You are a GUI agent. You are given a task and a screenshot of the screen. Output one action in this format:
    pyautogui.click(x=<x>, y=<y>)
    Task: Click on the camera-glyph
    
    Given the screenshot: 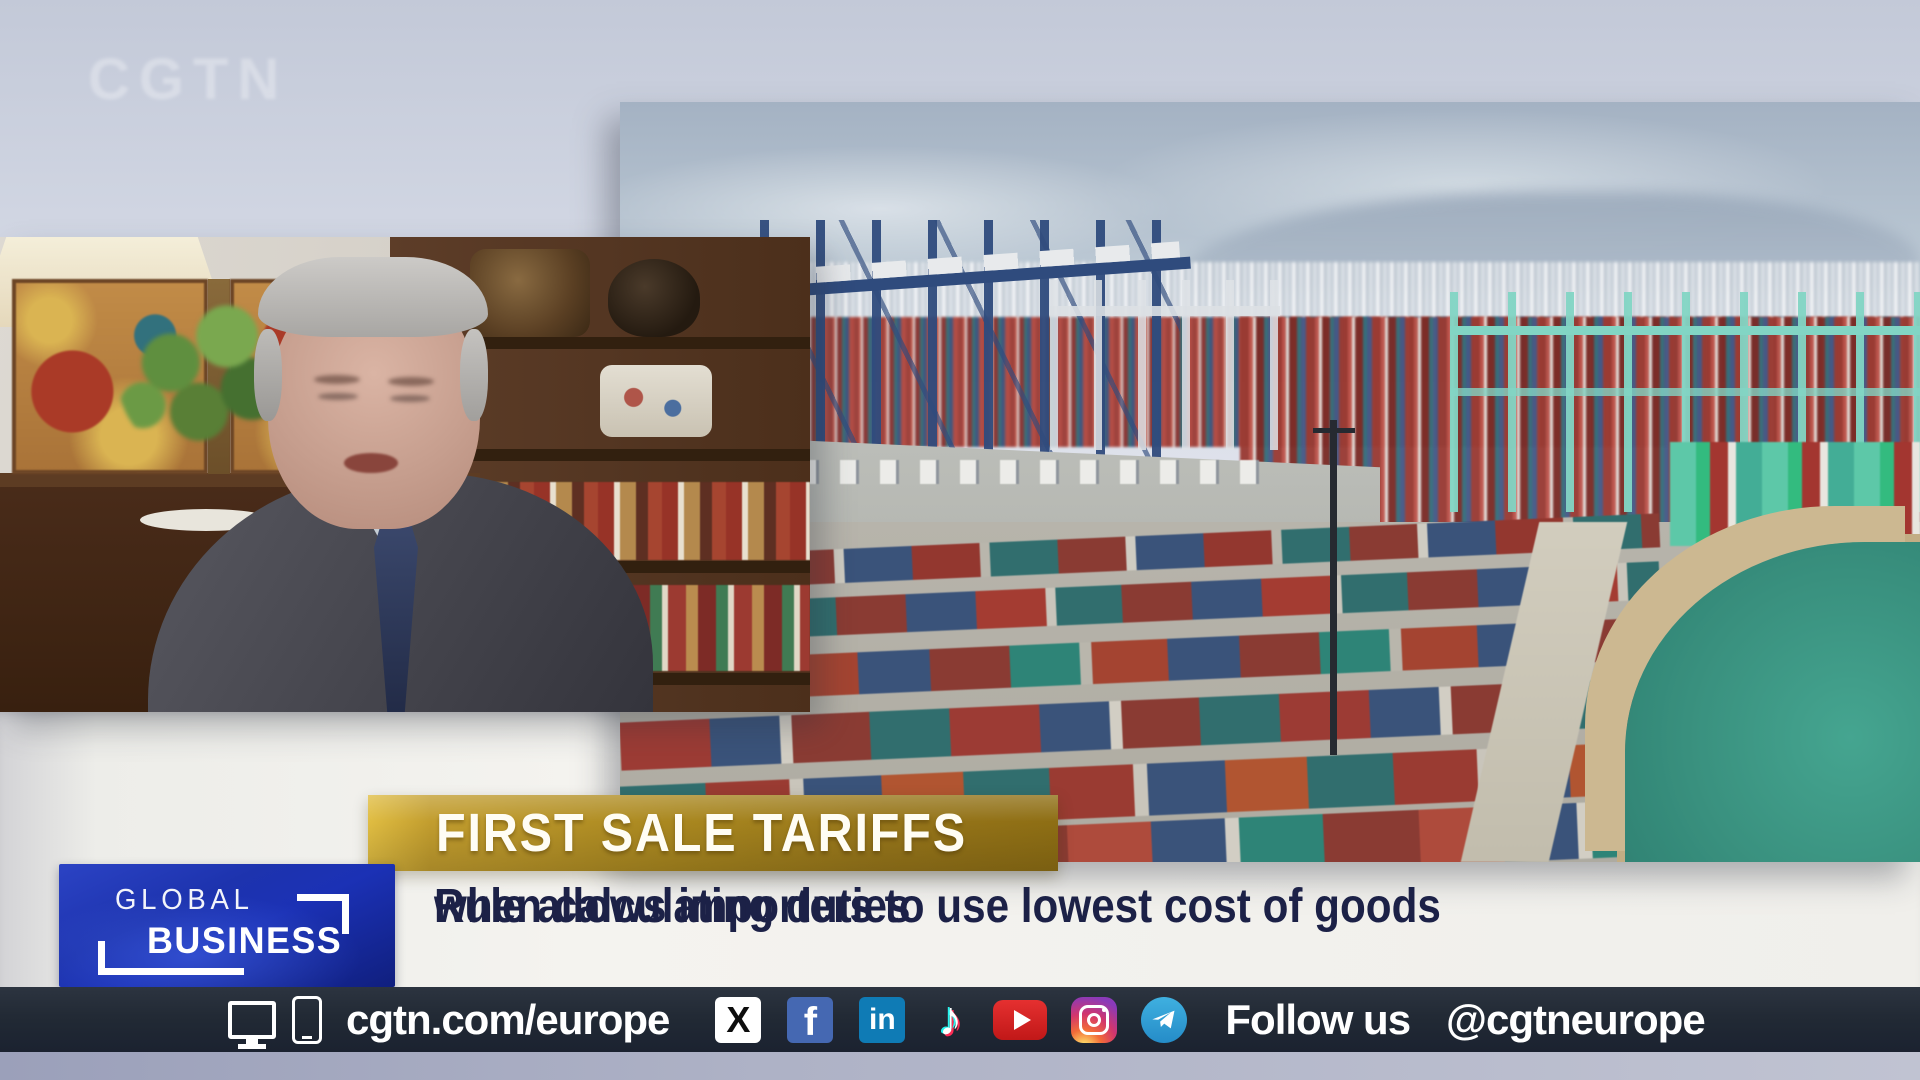 What is the action you would take?
    pyautogui.click(x=1094, y=1019)
    